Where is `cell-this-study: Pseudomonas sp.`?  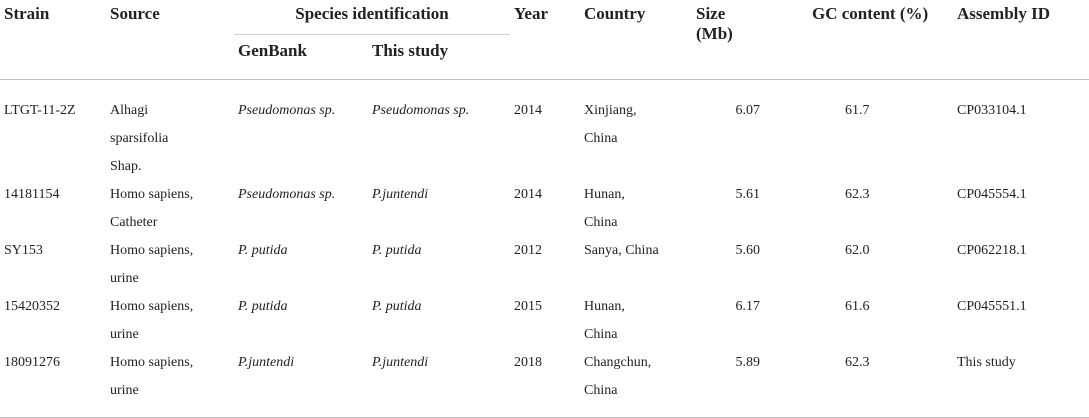
cell-this-study: Pseudomonas sp. is located at coordinates (421, 110).